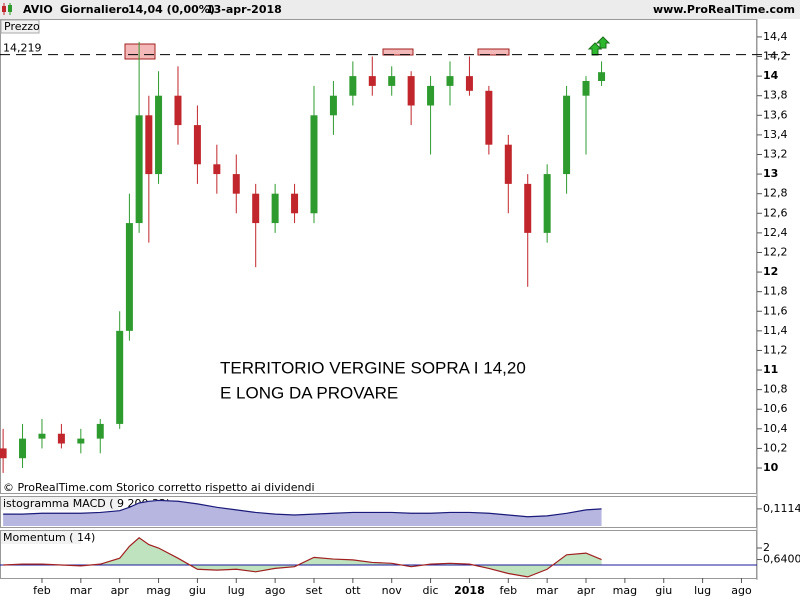 This screenshot has width=800, height=600. I want to click on area-line, so click(302, 508).